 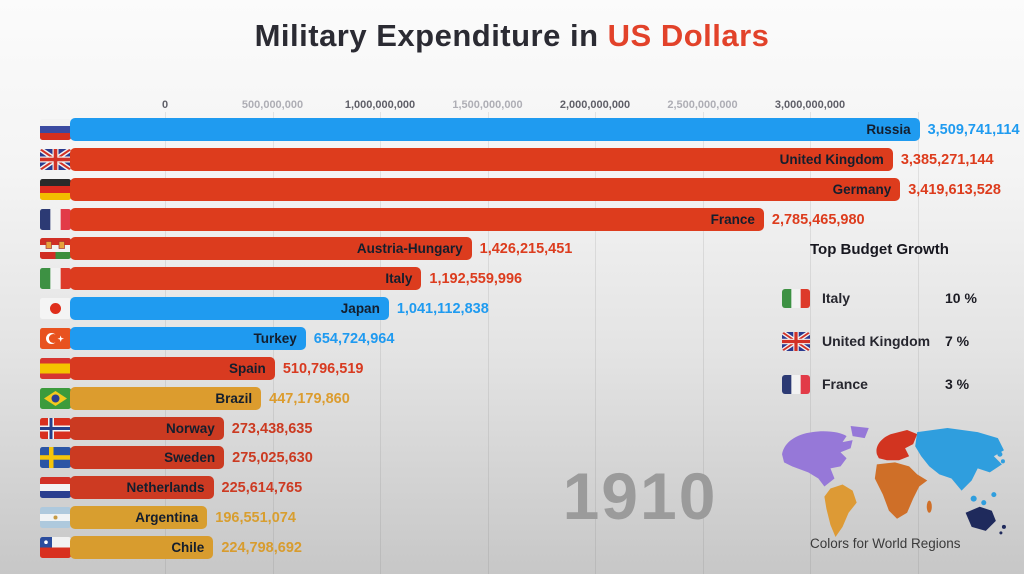 I want to click on growth-country: Italy, so click(x=836, y=298).